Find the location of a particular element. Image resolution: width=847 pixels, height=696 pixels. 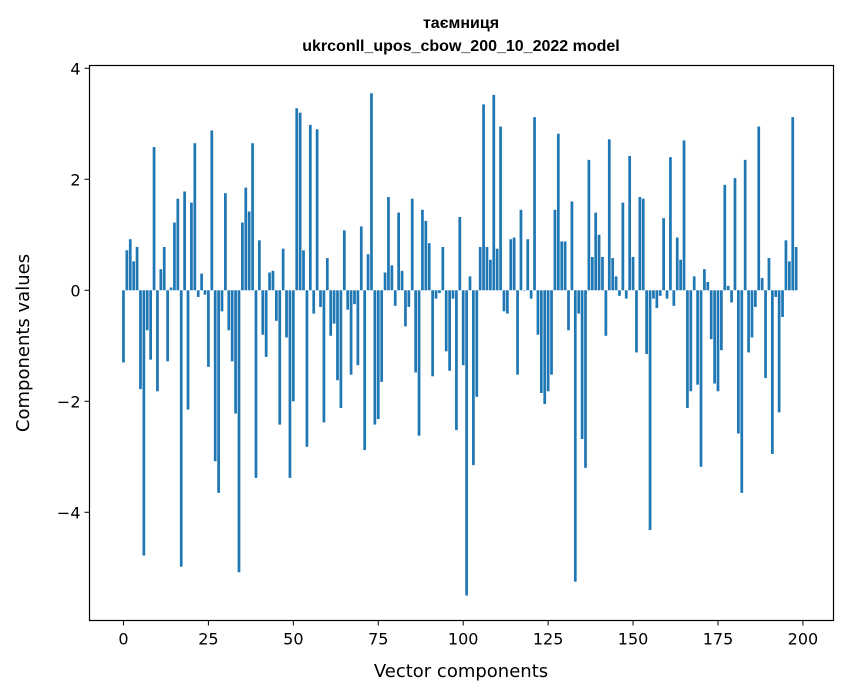

y-axis-ticks: 4 2 0 −2 −4 is located at coordinates (73, 290).